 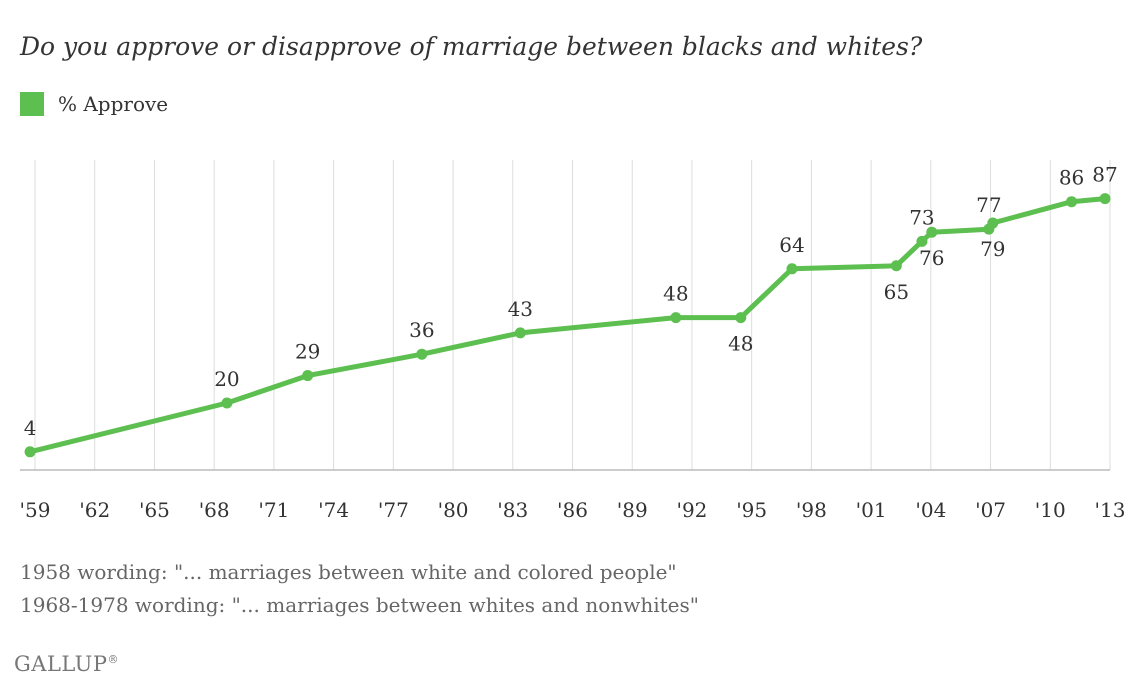 I want to click on x-tick-label-1983: '83, so click(x=512, y=510).